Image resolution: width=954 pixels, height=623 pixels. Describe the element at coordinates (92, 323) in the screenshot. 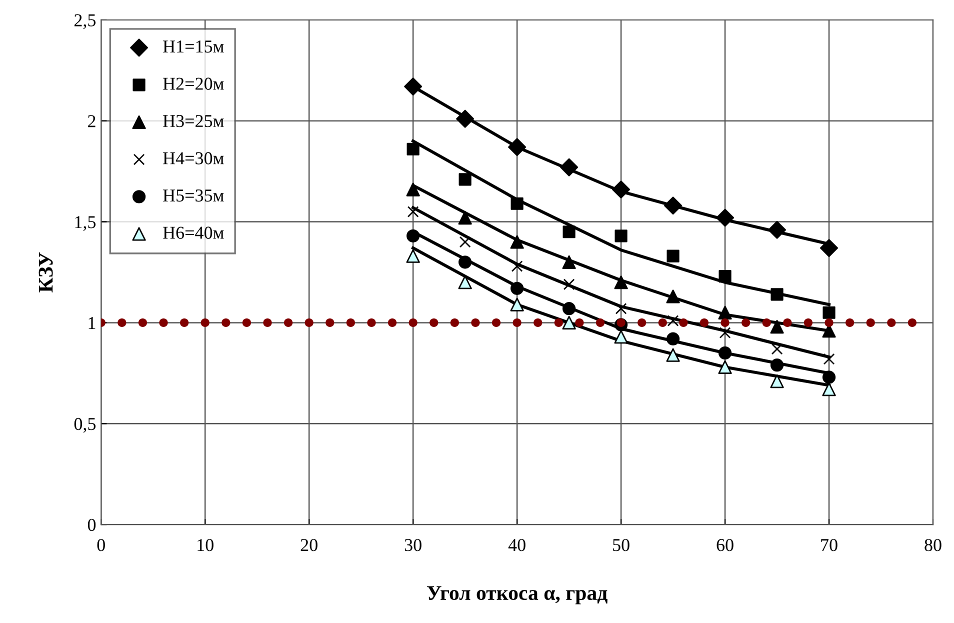

I see `y-tick-label: 1` at that location.